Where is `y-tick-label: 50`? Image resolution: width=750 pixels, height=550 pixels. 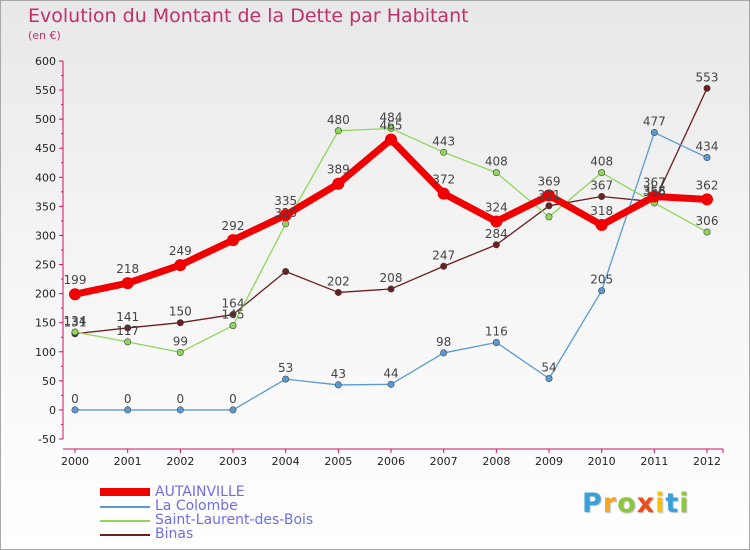
y-tick-label: 50 is located at coordinates (49, 381).